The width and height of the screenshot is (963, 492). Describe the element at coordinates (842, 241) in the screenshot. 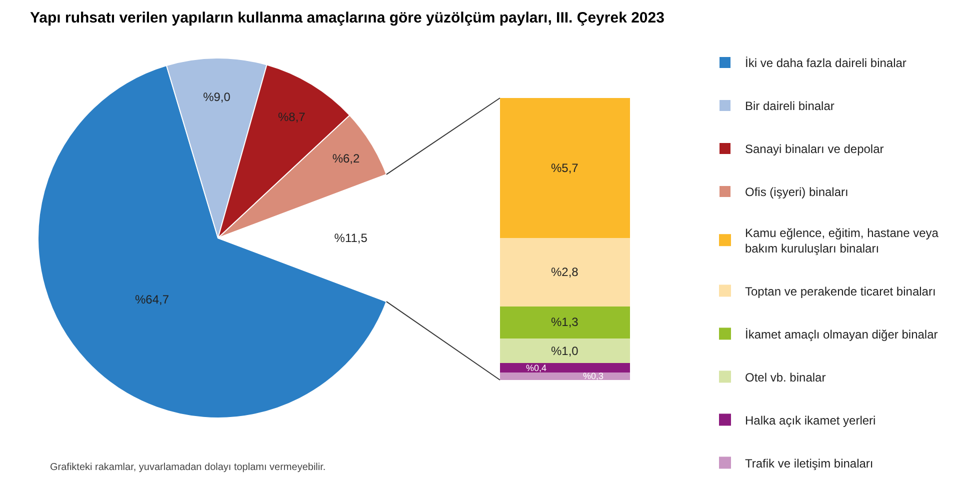

I see `legend-label: Kamu eğlence, eğitim, hastane veya bakım kuruluşları binaları` at that location.